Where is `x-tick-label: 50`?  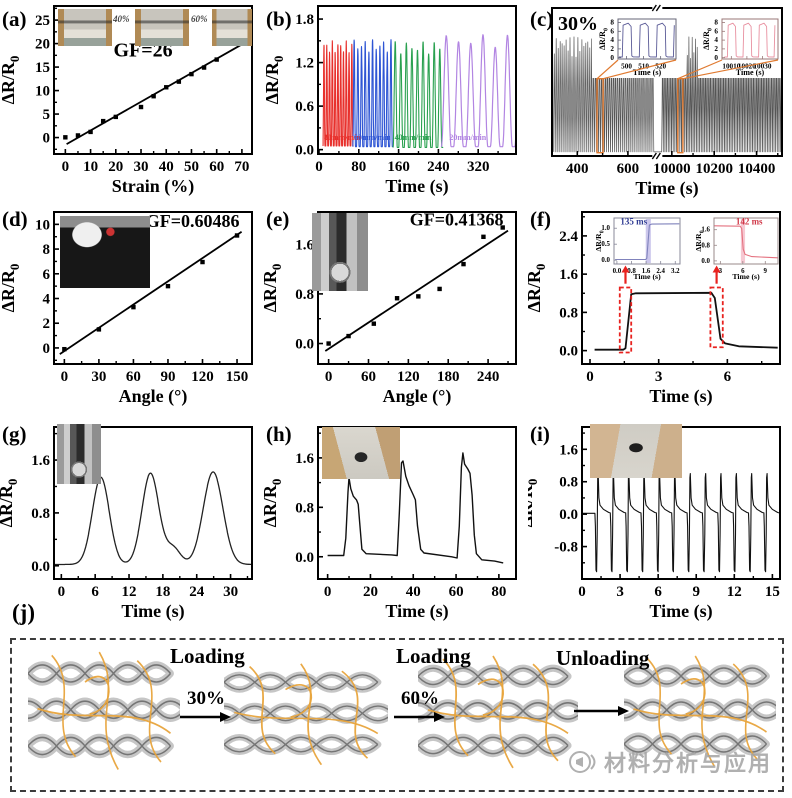
x-tick-label: 50 is located at coordinates (191, 167).